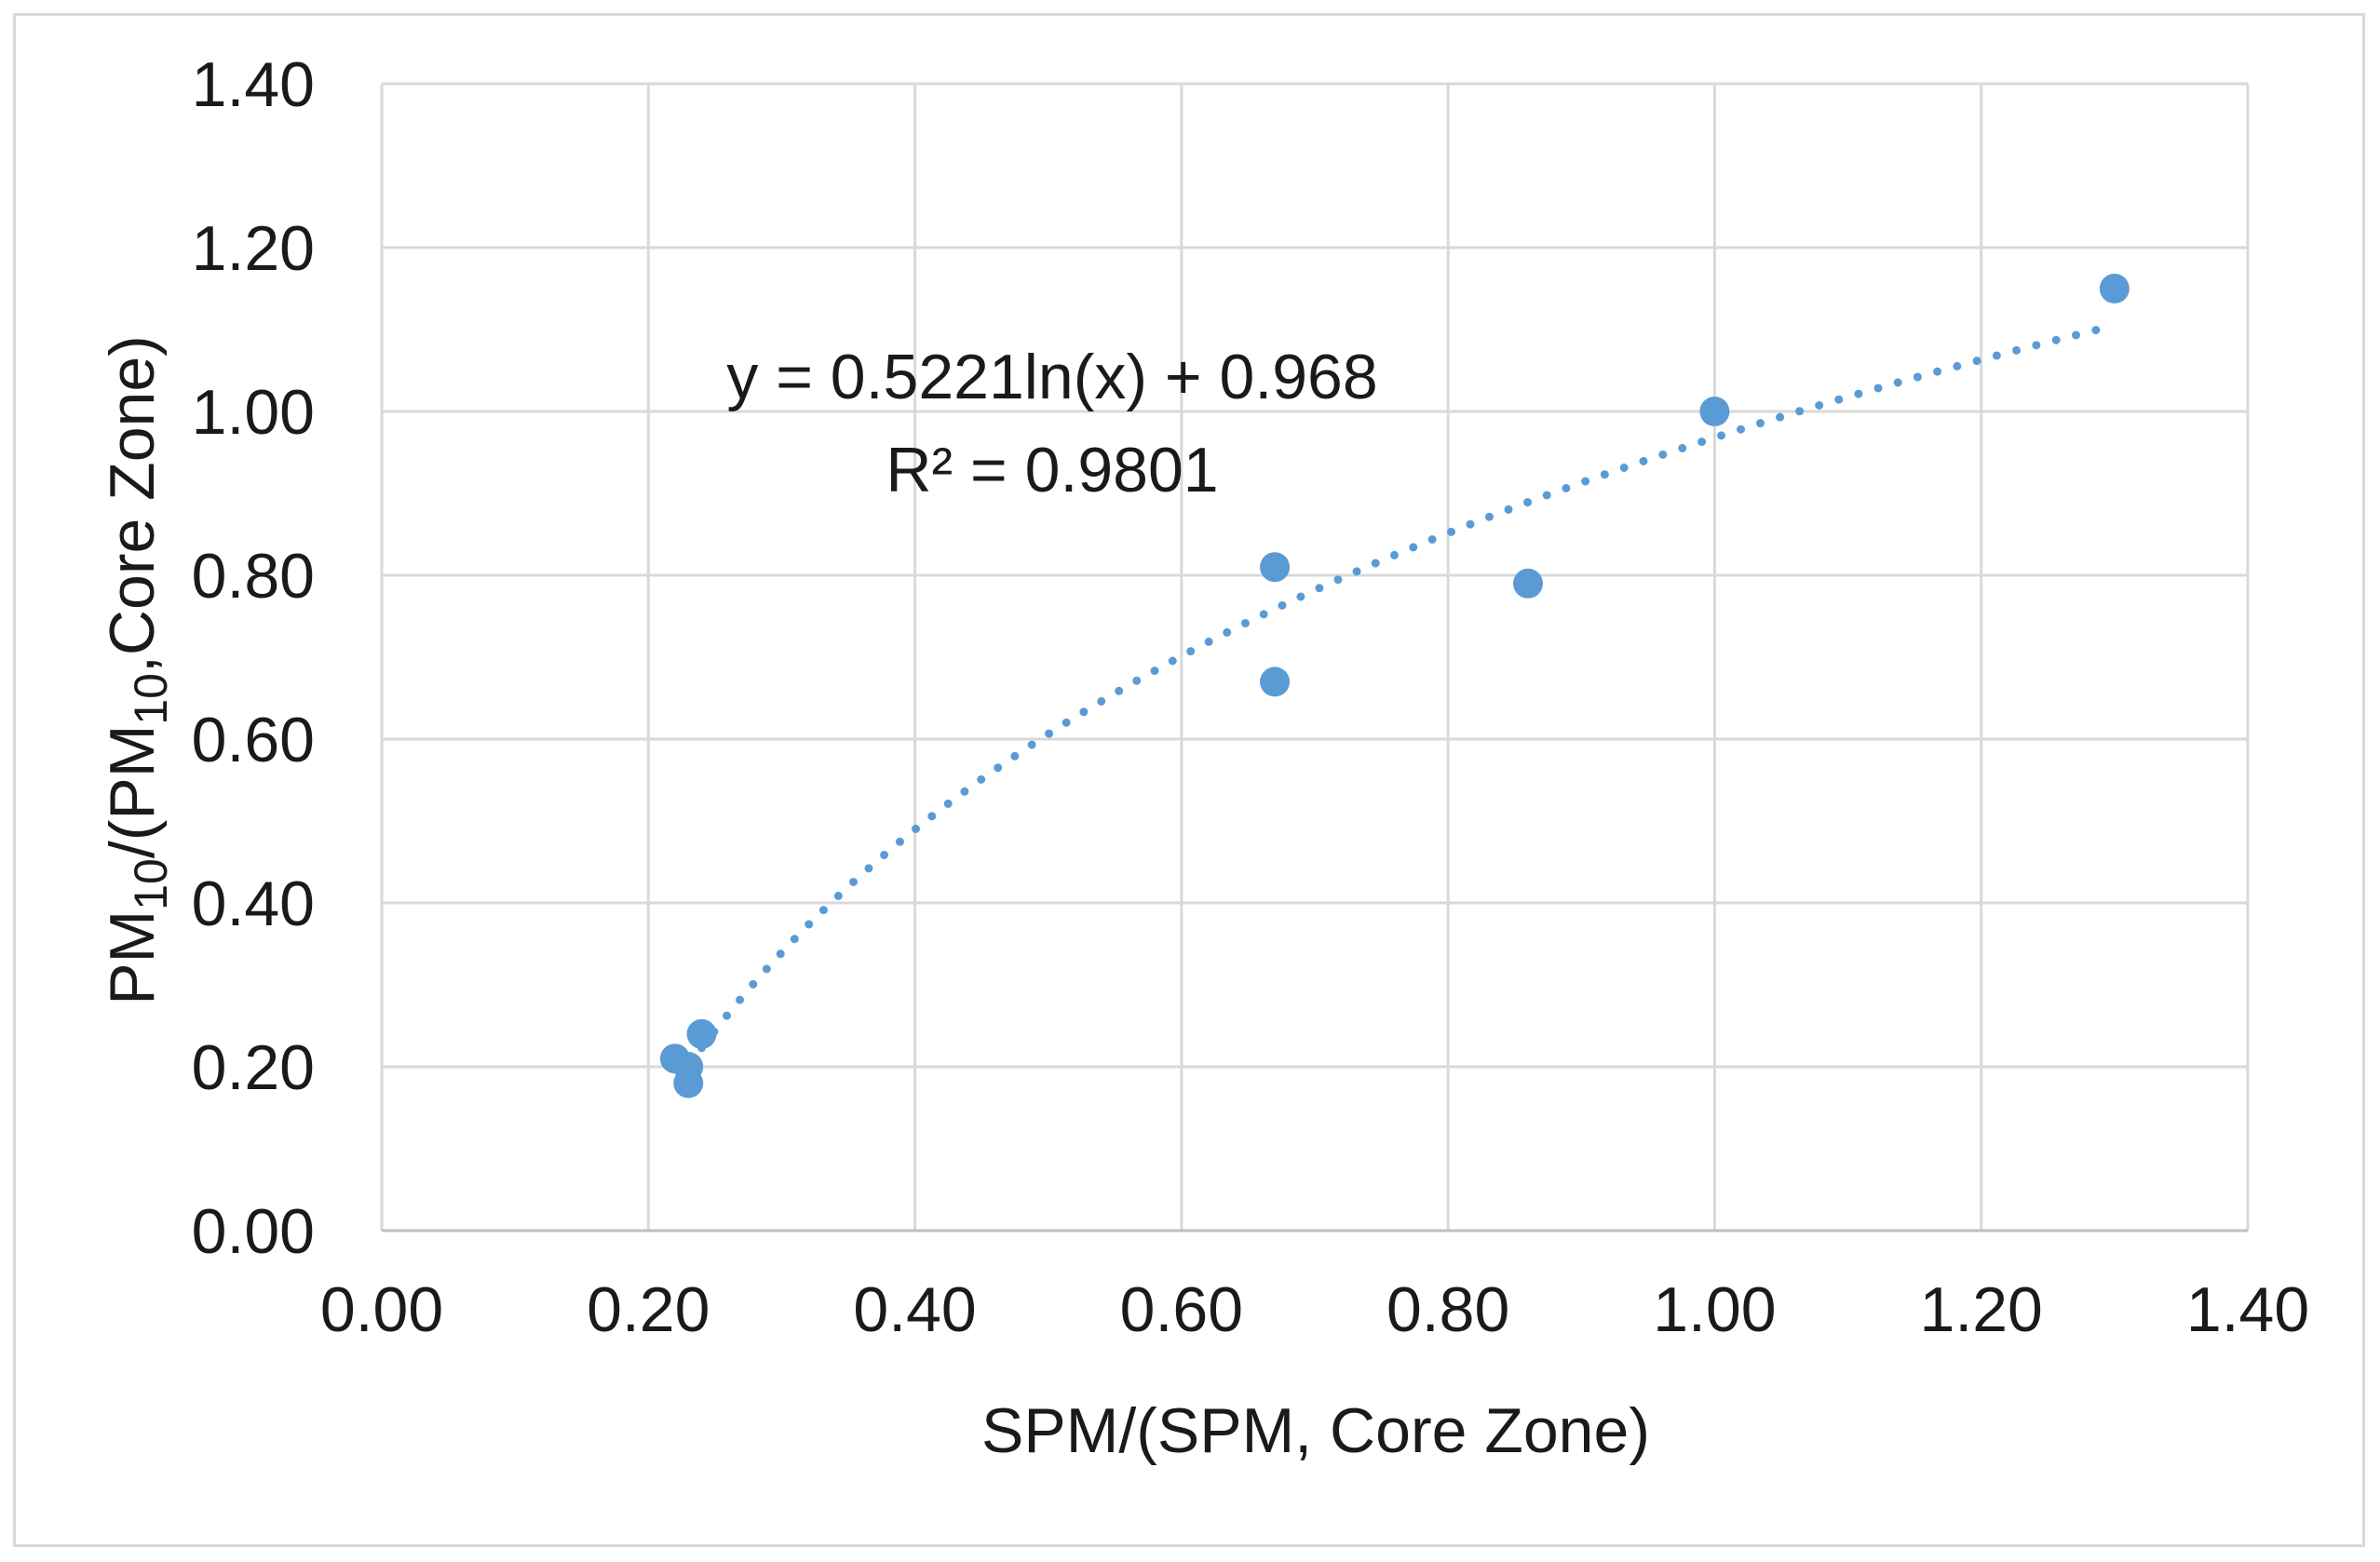 This screenshot has width=2380, height=1562. I want to click on y-tick-labels: 0.00 0.20 0.40 0.60 0.80 1.00 1.20 1.40, so click(253, 658).